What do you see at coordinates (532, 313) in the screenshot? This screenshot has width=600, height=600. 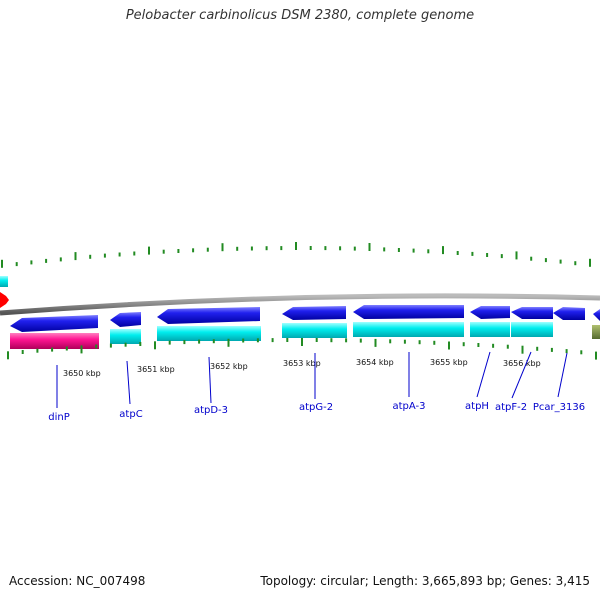 I see `gene-atpF-arrow` at bounding box center [532, 313].